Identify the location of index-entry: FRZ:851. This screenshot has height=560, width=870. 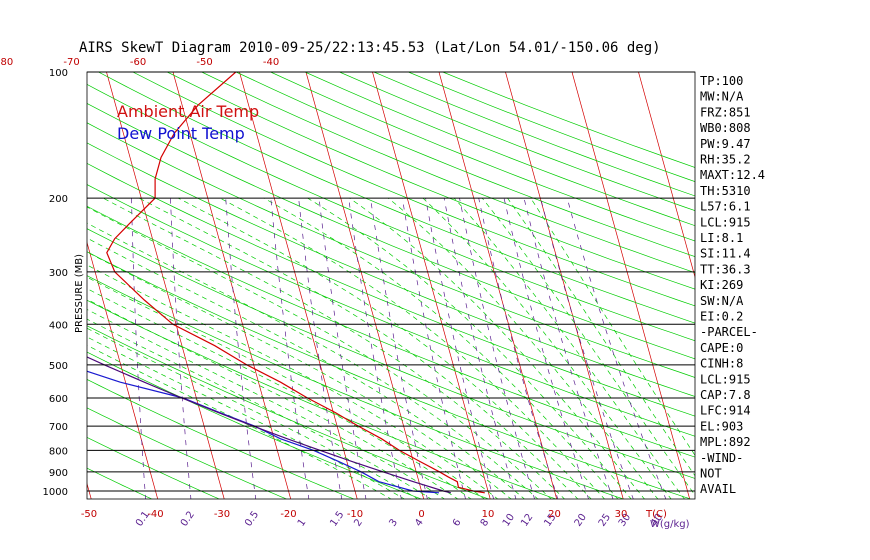
(725, 112).